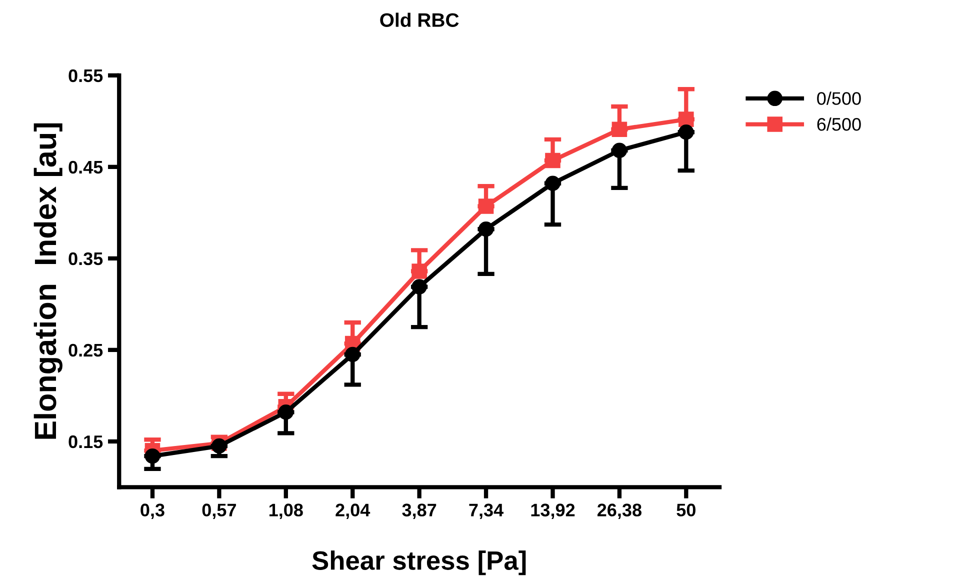 The height and width of the screenshot is (580, 953). I want to click on y-tick-label: 0.25, so click(85, 350).